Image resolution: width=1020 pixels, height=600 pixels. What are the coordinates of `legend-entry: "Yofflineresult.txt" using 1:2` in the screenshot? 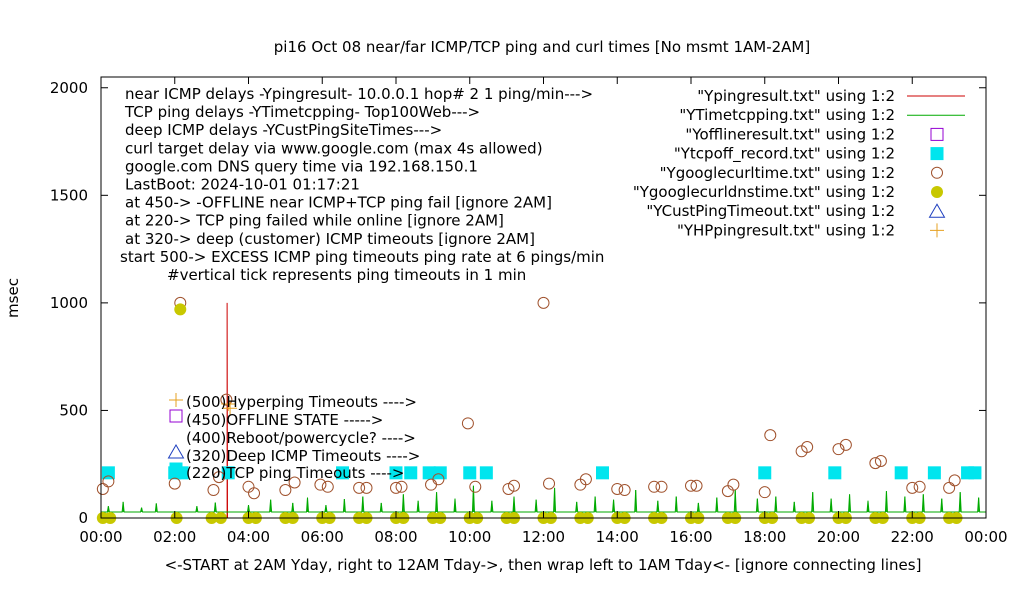 It's located at (790, 134).